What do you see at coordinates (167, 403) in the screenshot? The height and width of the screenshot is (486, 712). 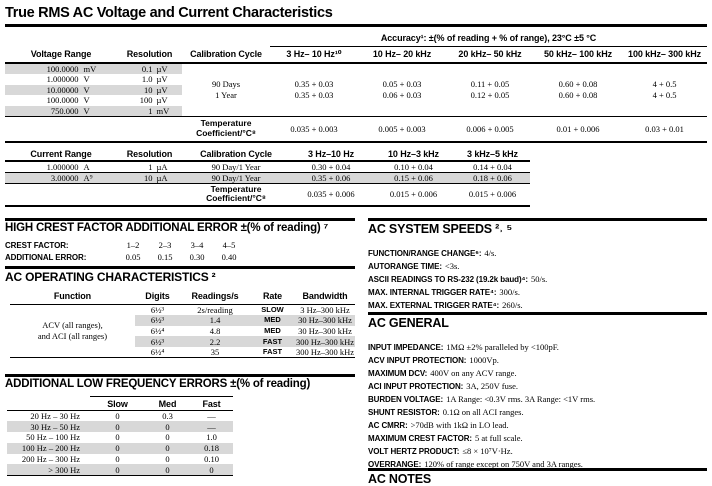 I see `med-header: Med` at bounding box center [167, 403].